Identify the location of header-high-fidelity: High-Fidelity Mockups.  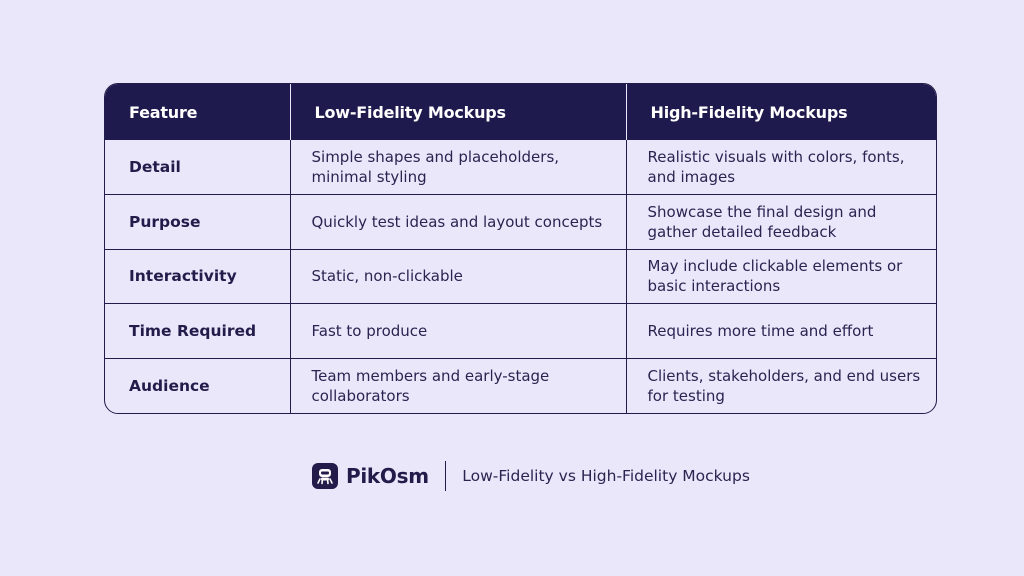
(780, 112).